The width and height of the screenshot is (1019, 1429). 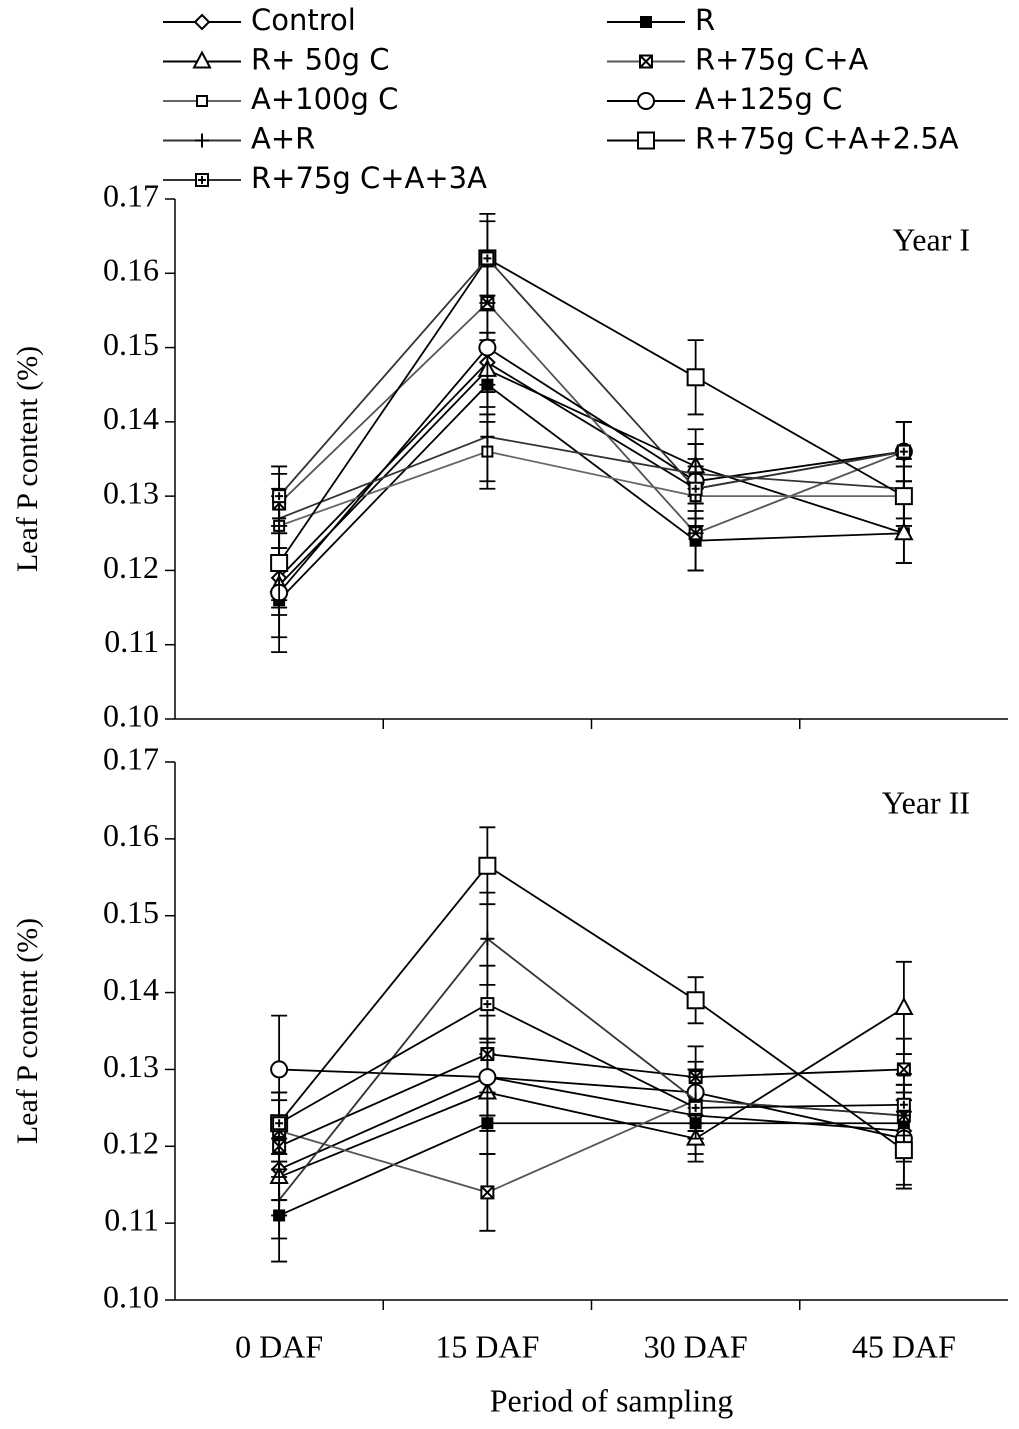 What do you see at coordinates (369, 178) in the screenshot?
I see `legend-label: R+75g C+A+3A` at bounding box center [369, 178].